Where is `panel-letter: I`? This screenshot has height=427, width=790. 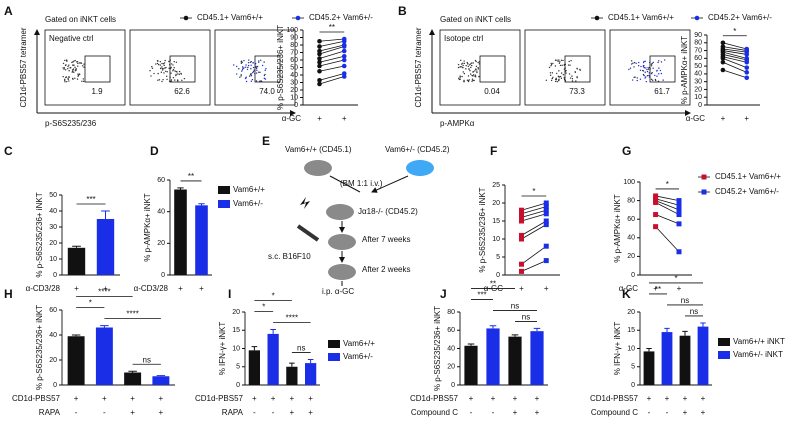 panel-letter: I is located at coordinates (229, 294).